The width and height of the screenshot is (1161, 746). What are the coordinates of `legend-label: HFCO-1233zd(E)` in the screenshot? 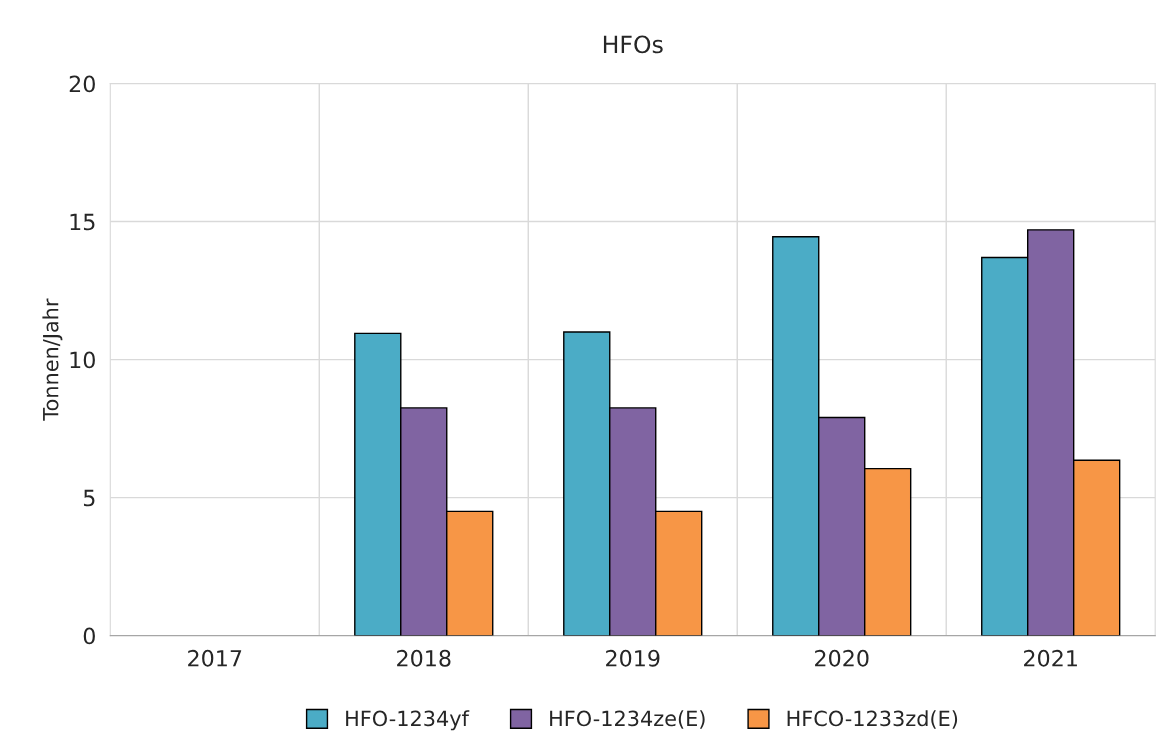 It's located at (872, 719).